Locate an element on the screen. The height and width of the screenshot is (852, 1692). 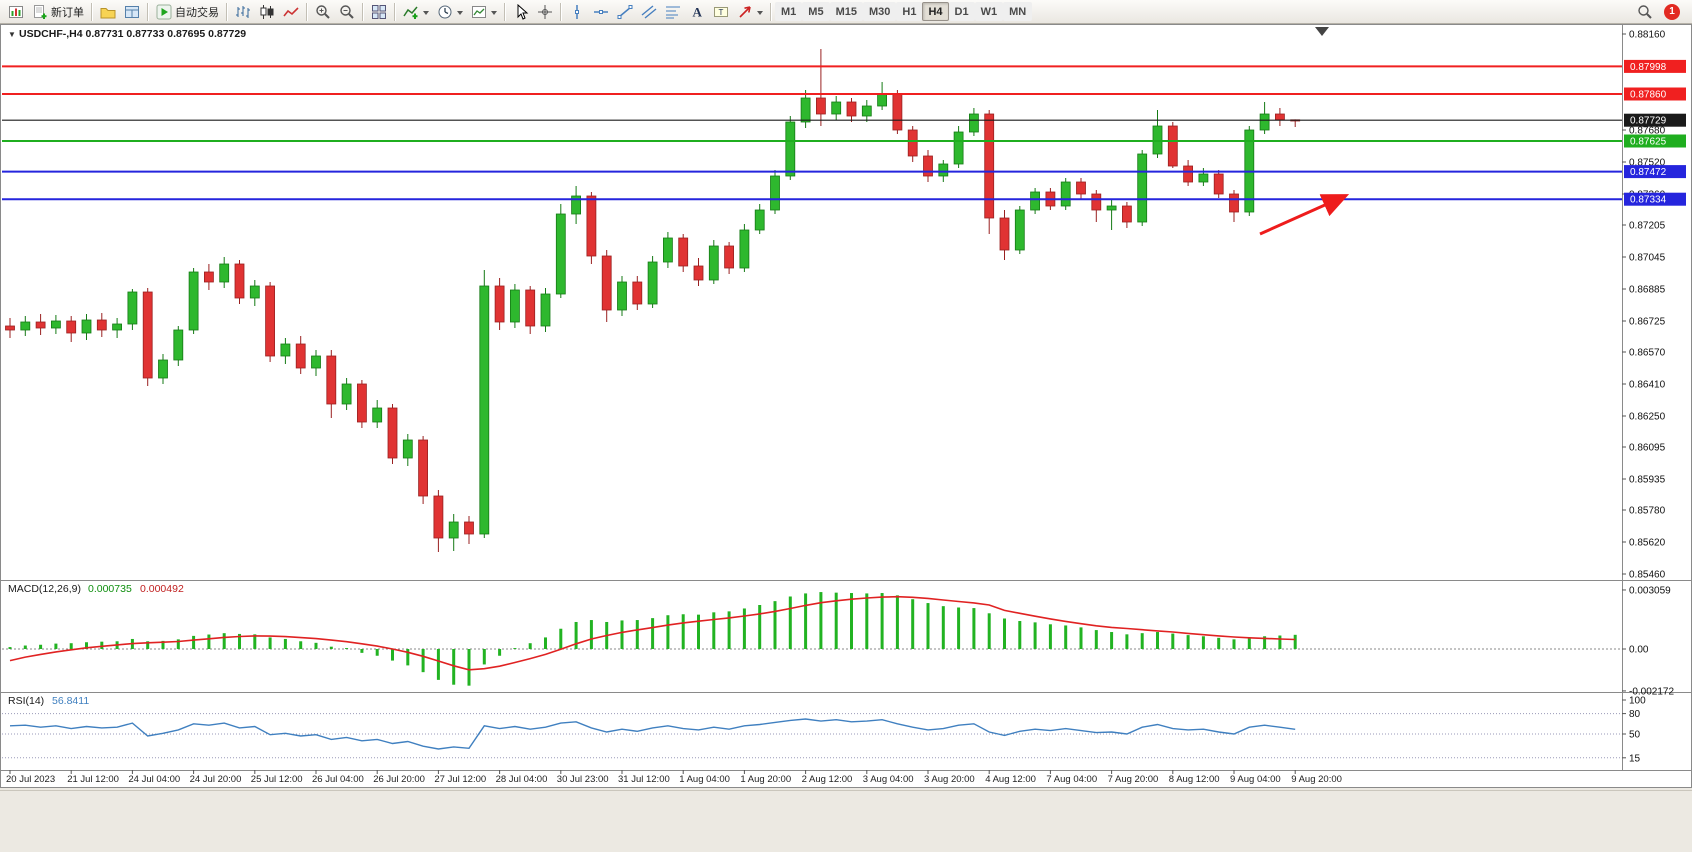
rsi-axis-label: 15 is located at coordinates (1635, 758).